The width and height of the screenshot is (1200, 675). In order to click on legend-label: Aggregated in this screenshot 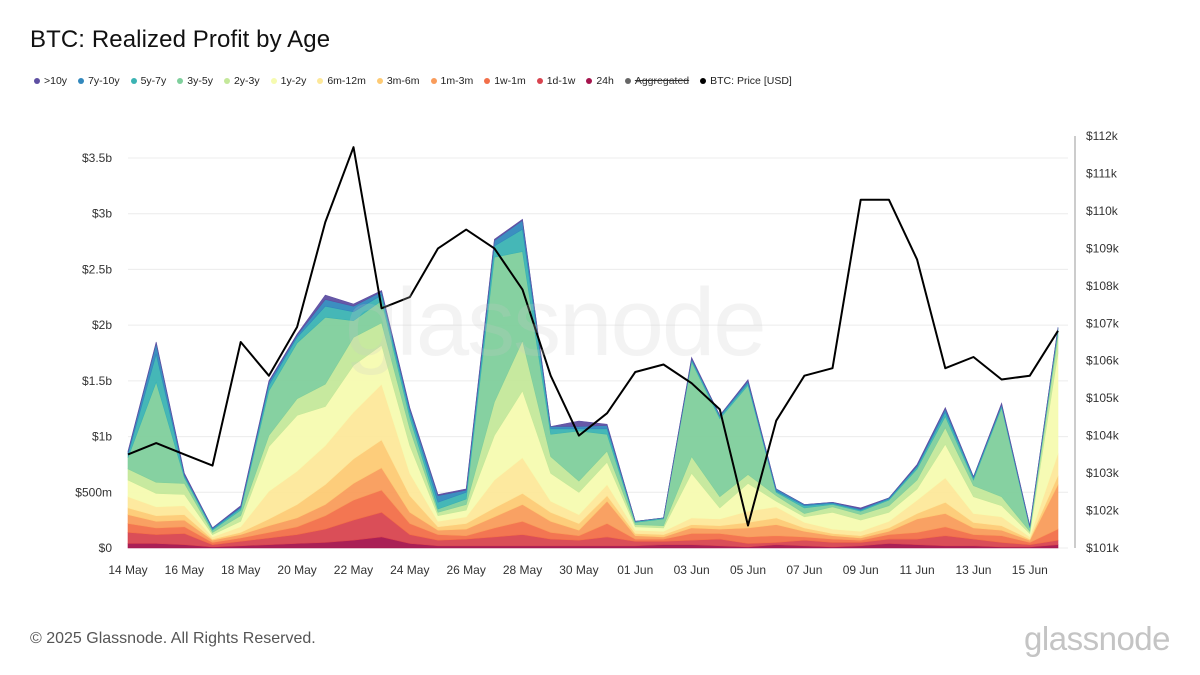, I will do `click(662, 81)`.